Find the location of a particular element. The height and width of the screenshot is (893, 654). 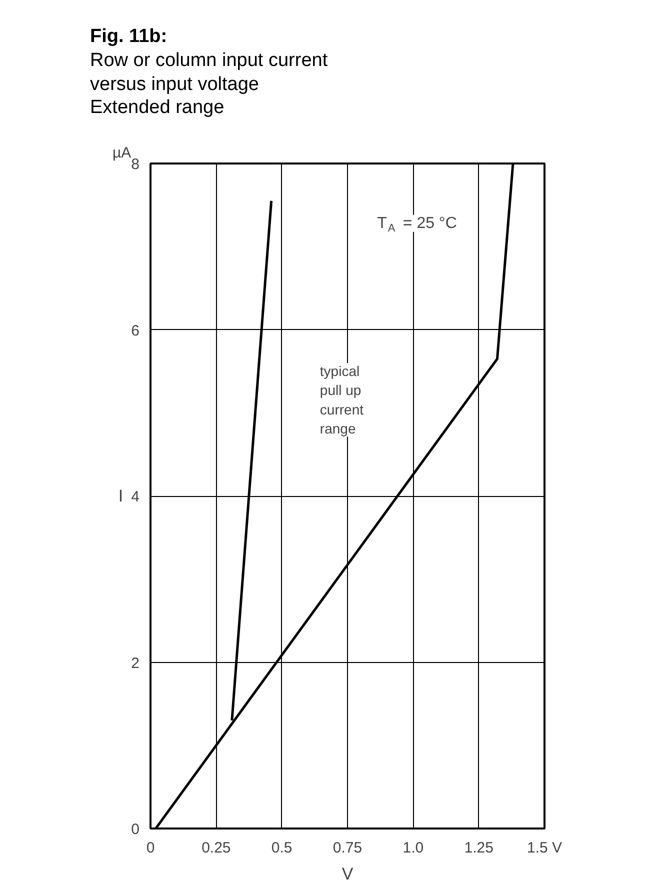

y-tick-label: 8 is located at coordinates (135, 164).